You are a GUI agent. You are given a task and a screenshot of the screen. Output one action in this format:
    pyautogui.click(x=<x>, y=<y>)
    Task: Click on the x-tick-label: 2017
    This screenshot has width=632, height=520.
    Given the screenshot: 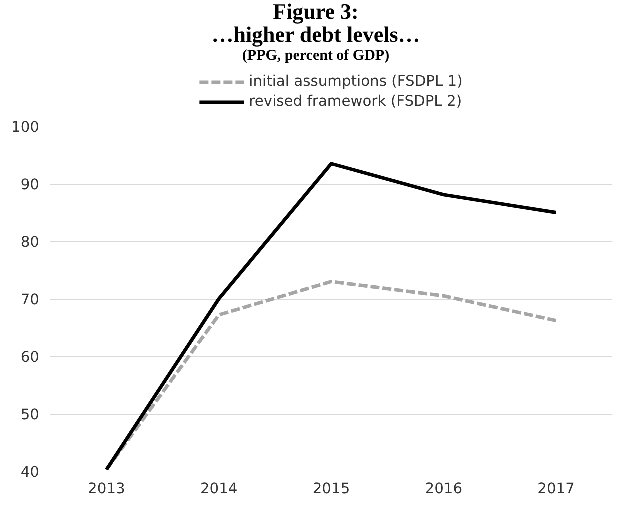 What is the action you would take?
    pyautogui.click(x=556, y=489)
    